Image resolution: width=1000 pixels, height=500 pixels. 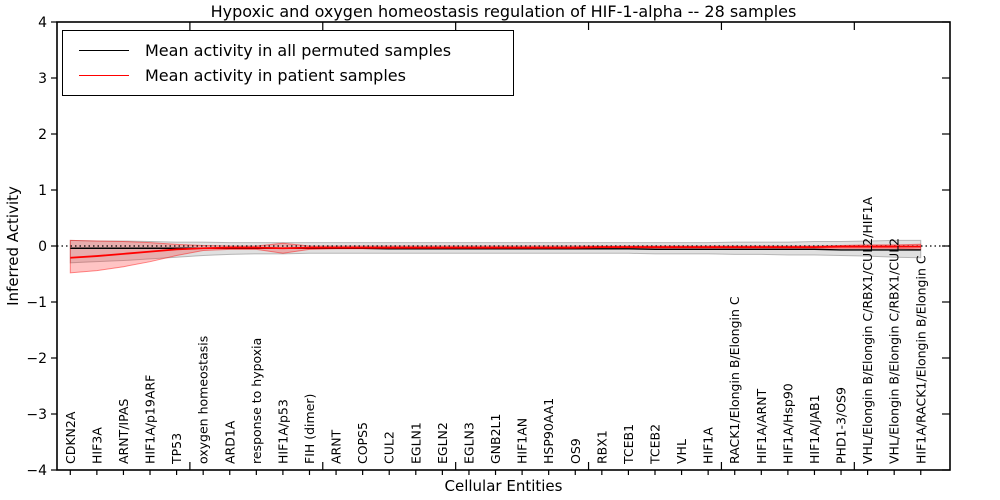 What do you see at coordinates (336, 446) in the screenshot?
I see `x-tick-label: ARNT` at bounding box center [336, 446].